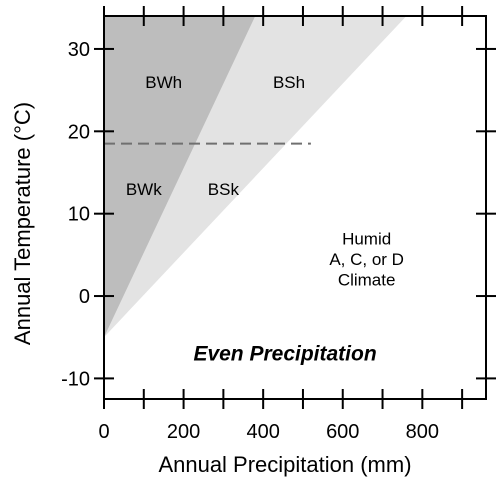 This screenshot has height=481, width=502. Describe the element at coordinates (79, 132) in the screenshot. I see `y-tick-label: 20` at that location.